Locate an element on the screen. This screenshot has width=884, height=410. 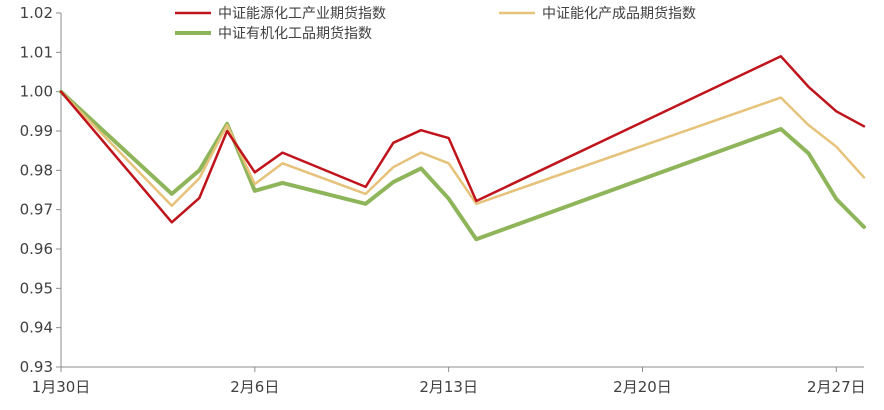
y-tick-label: 0.99 is located at coordinates (36, 131).